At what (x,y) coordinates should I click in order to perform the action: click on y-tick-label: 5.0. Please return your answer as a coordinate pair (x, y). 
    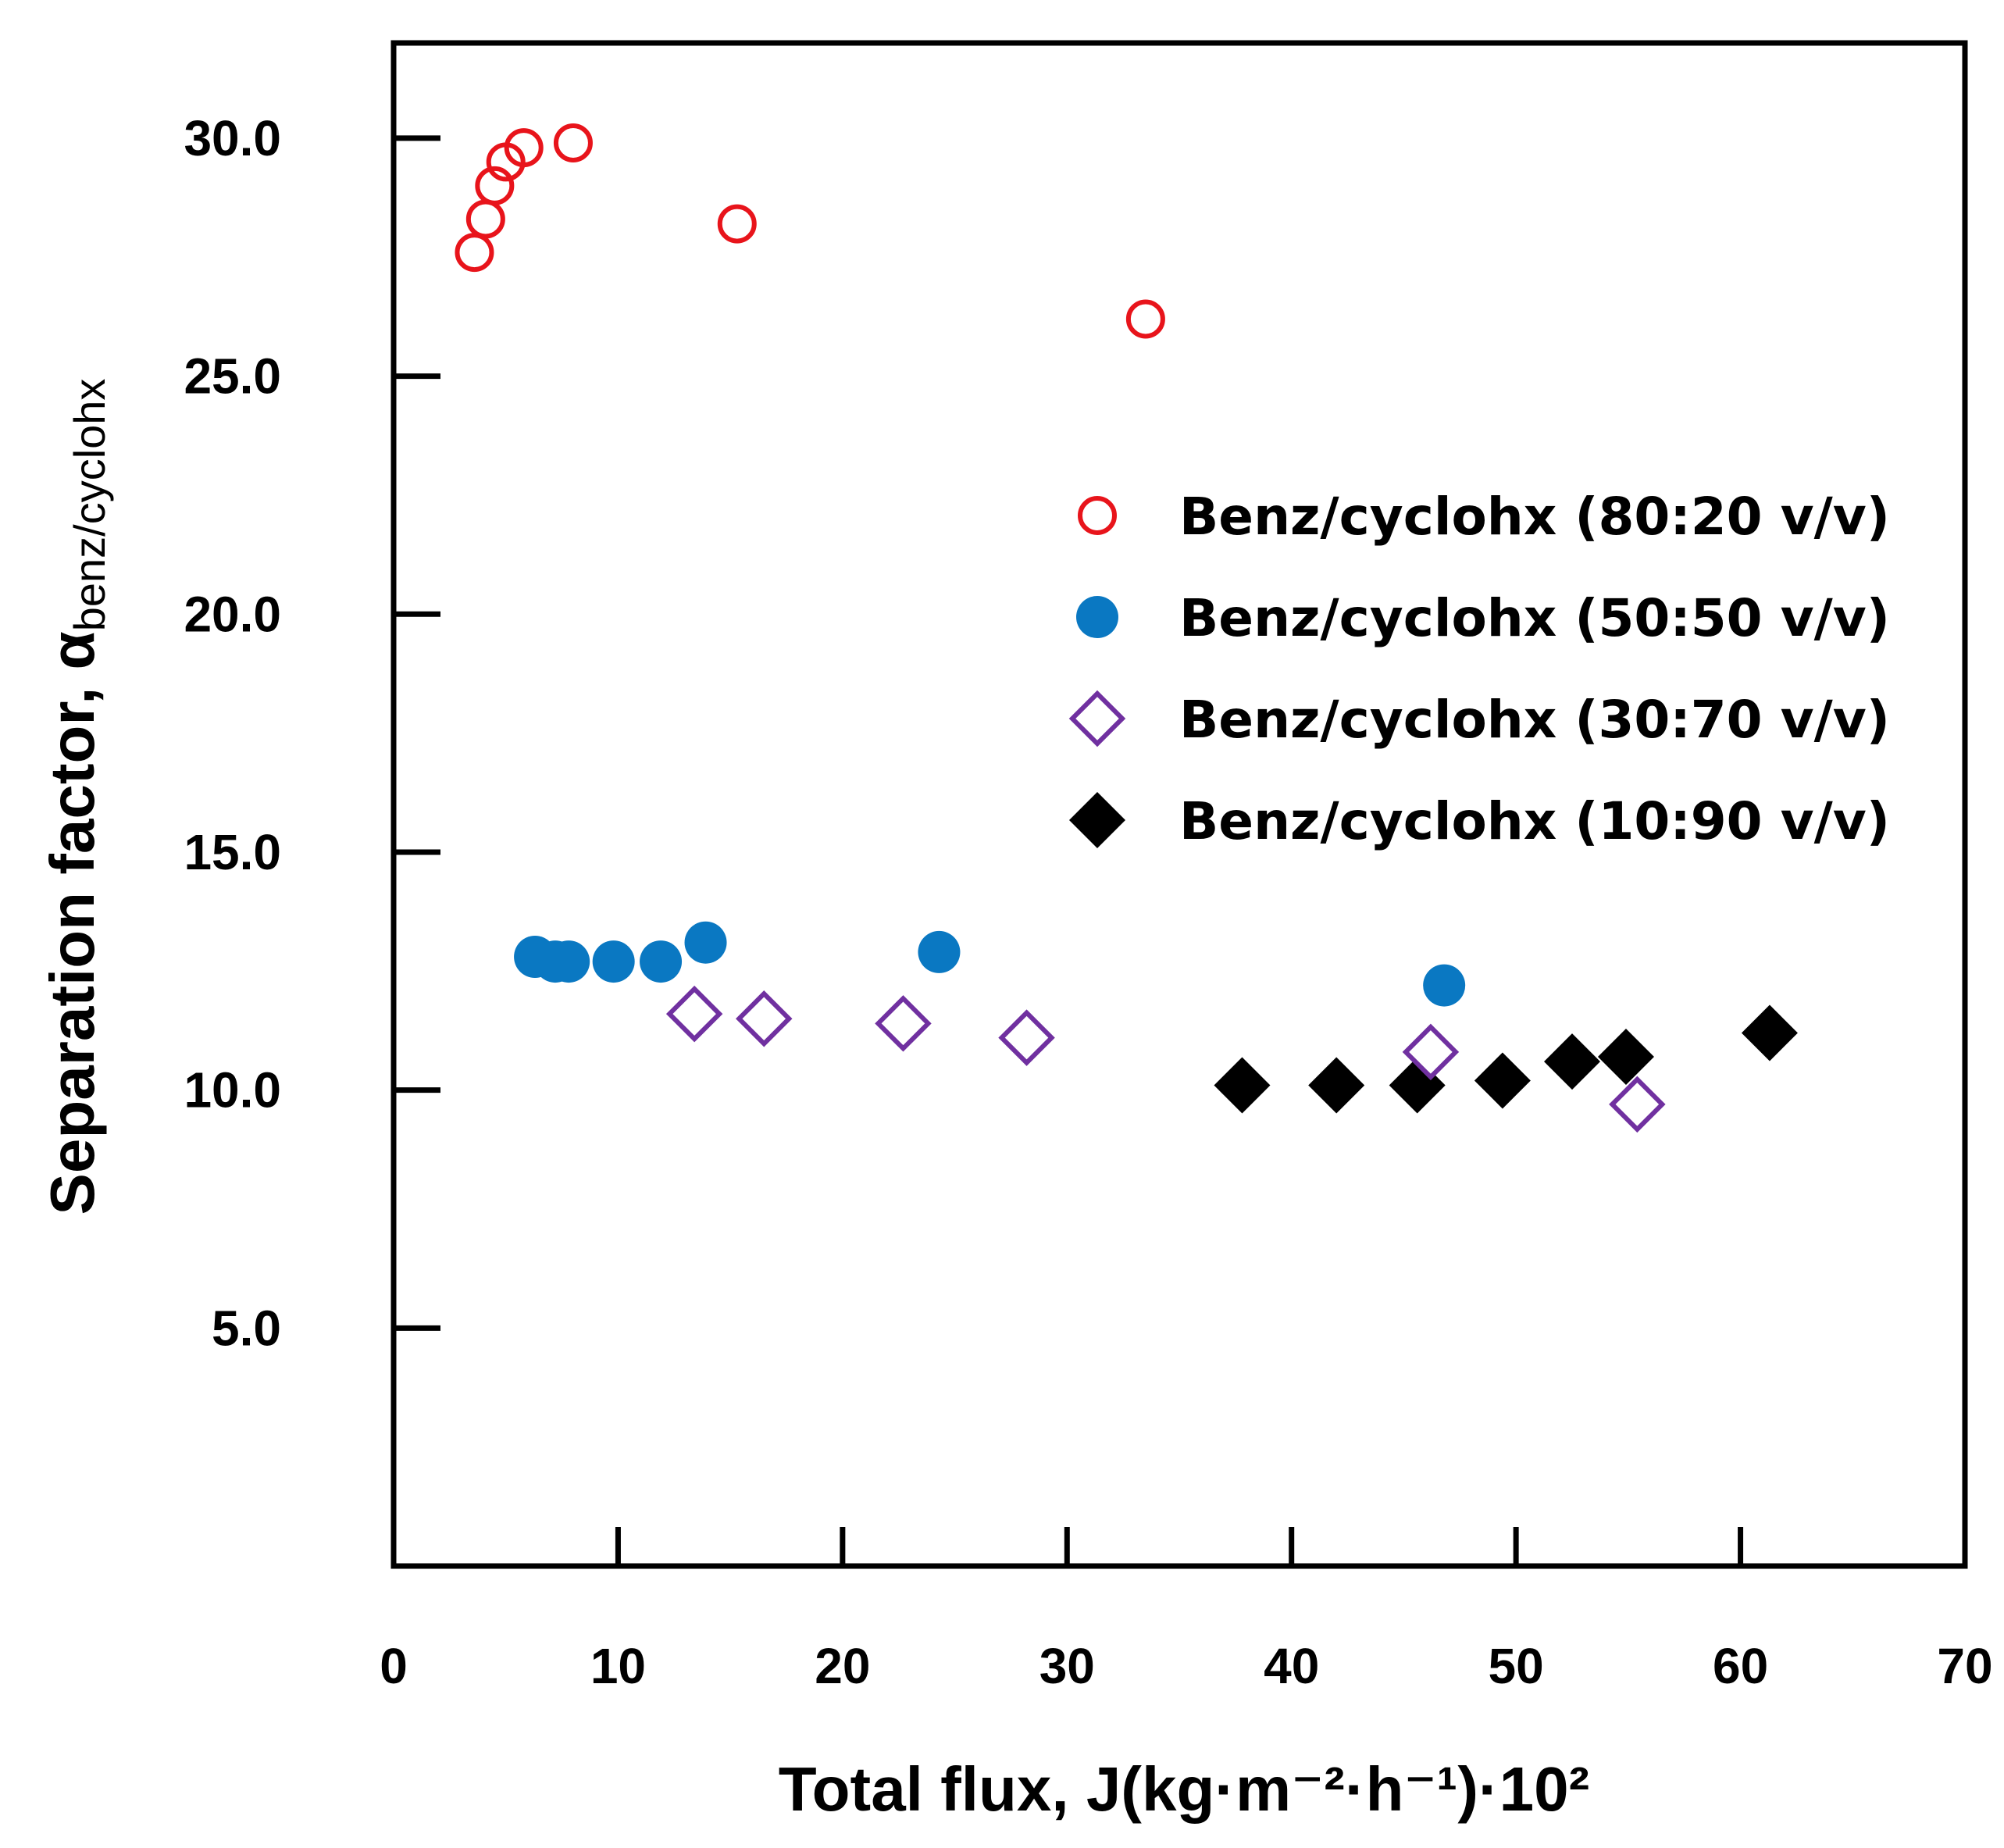
    Looking at the image, I should click on (246, 1328).